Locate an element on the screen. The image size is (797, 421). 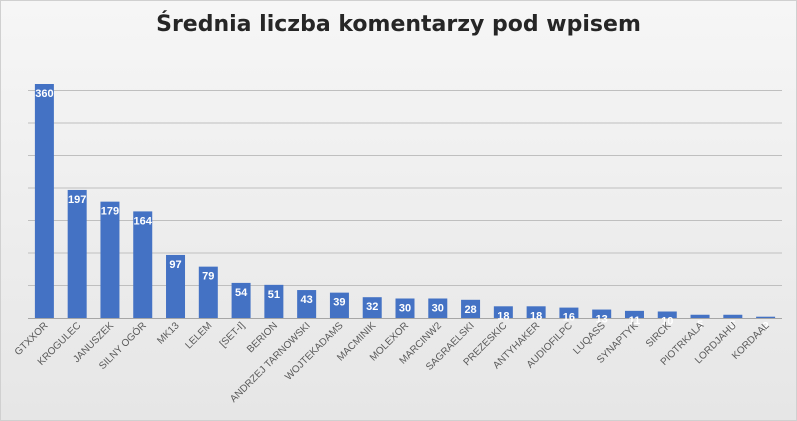
chart-title: Średnia liczba komentarzy pod wpisem is located at coordinates (398, 24).